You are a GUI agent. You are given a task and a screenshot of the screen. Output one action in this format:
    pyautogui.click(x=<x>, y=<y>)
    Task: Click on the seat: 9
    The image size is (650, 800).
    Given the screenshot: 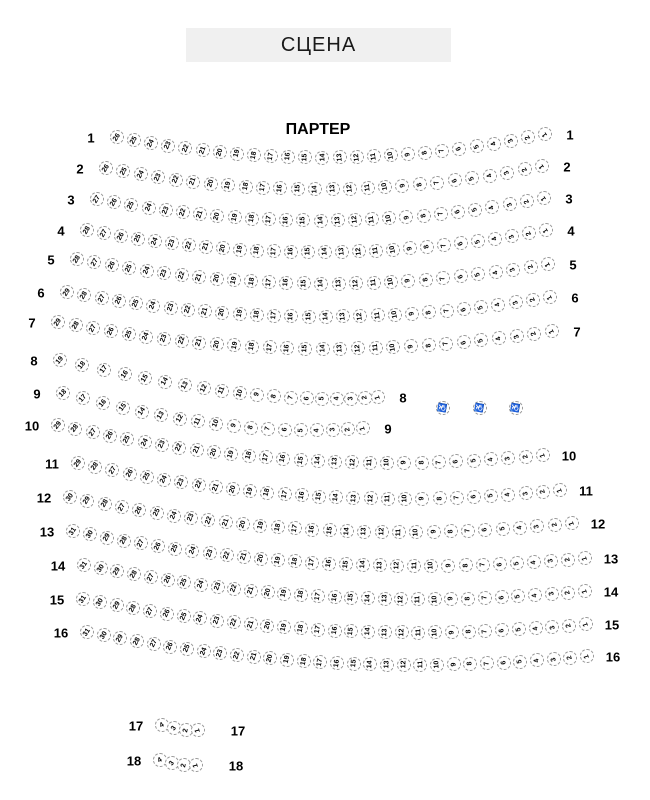 What is the action you would take?
    pyautogui.click(x=433, y=531)
    